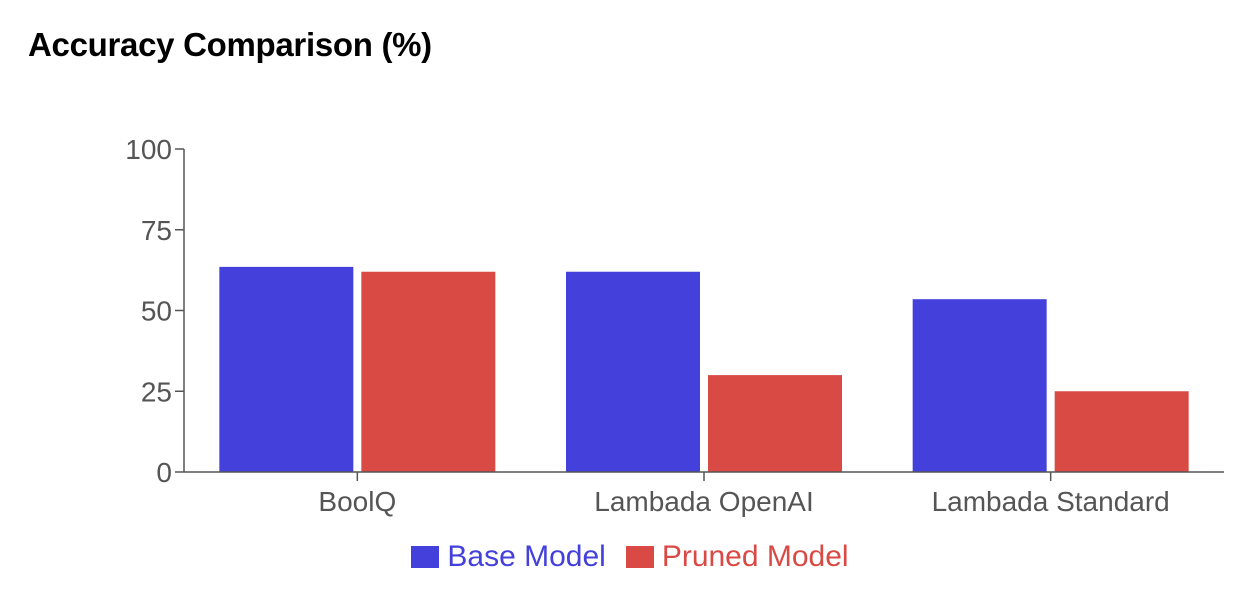  I want to click on legend-label-pruned: Pruned Model, so click(755, 556).